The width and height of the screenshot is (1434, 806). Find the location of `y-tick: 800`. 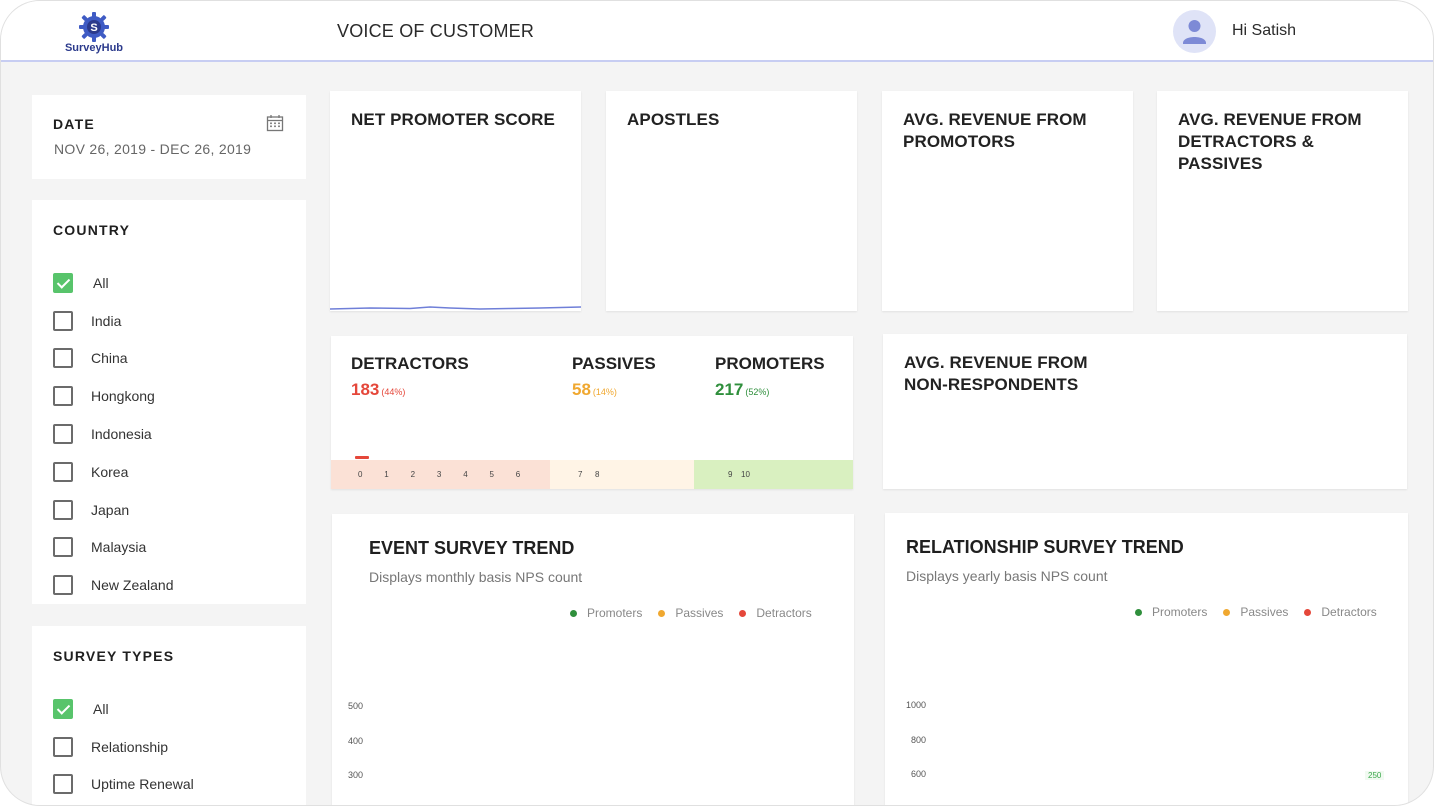

y-tick: 800 is located at coordinates (919, 740).